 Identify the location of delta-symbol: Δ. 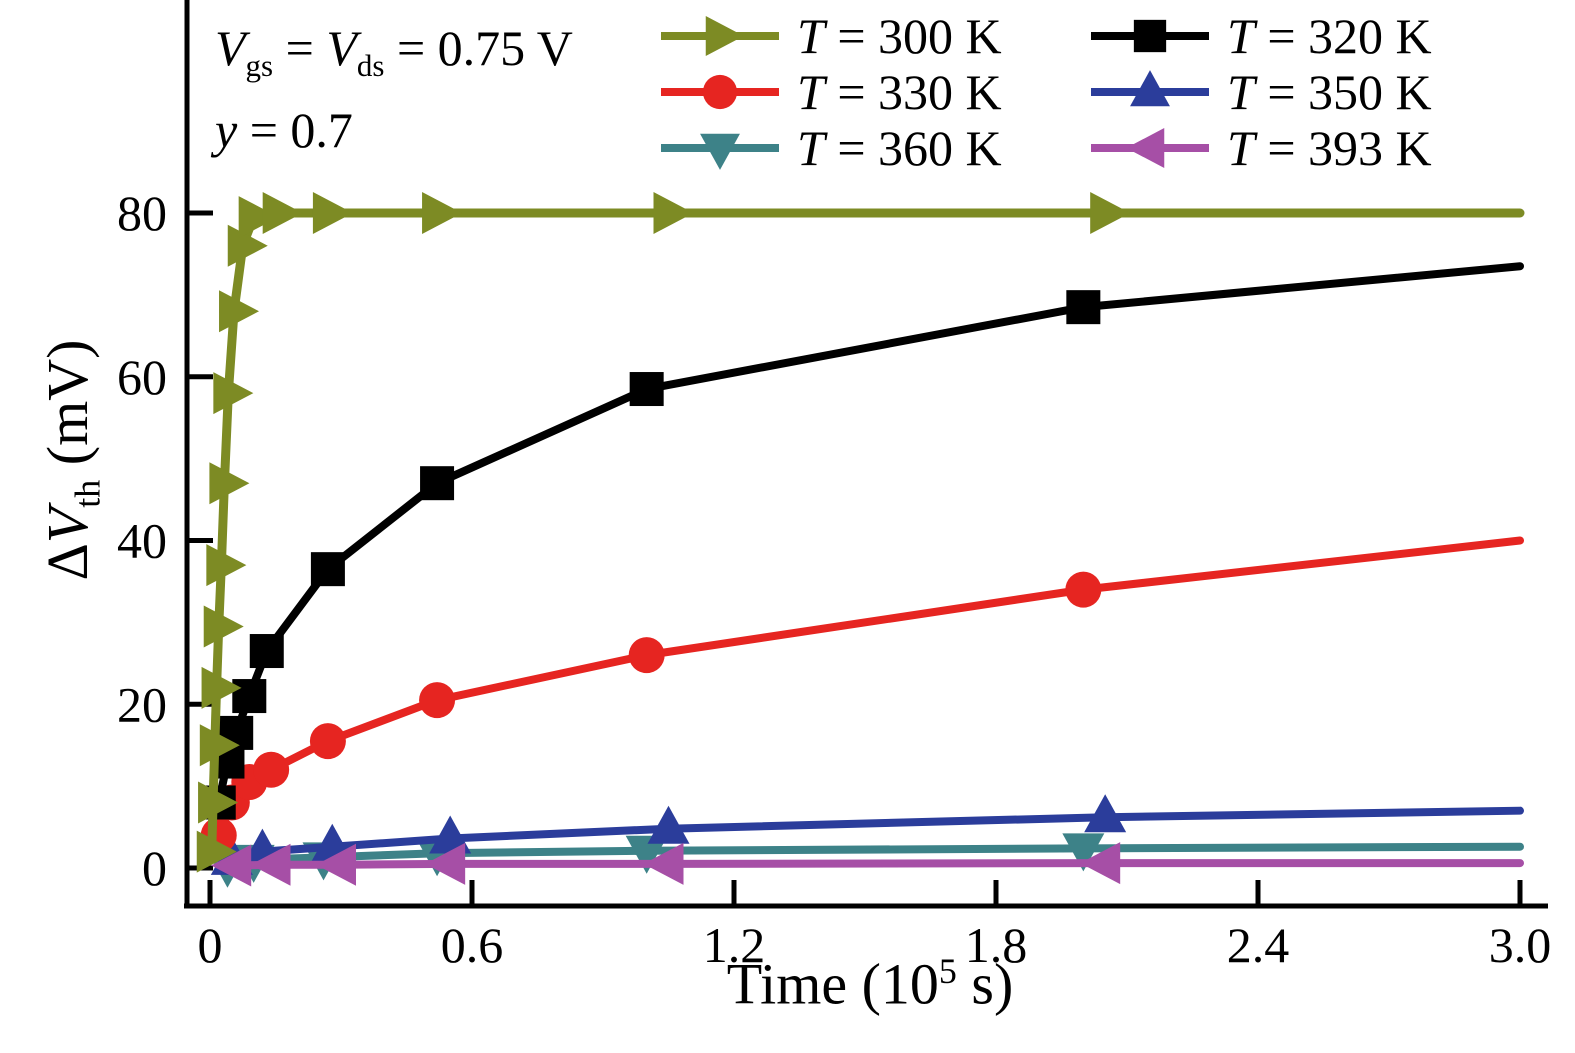
(67, 562).